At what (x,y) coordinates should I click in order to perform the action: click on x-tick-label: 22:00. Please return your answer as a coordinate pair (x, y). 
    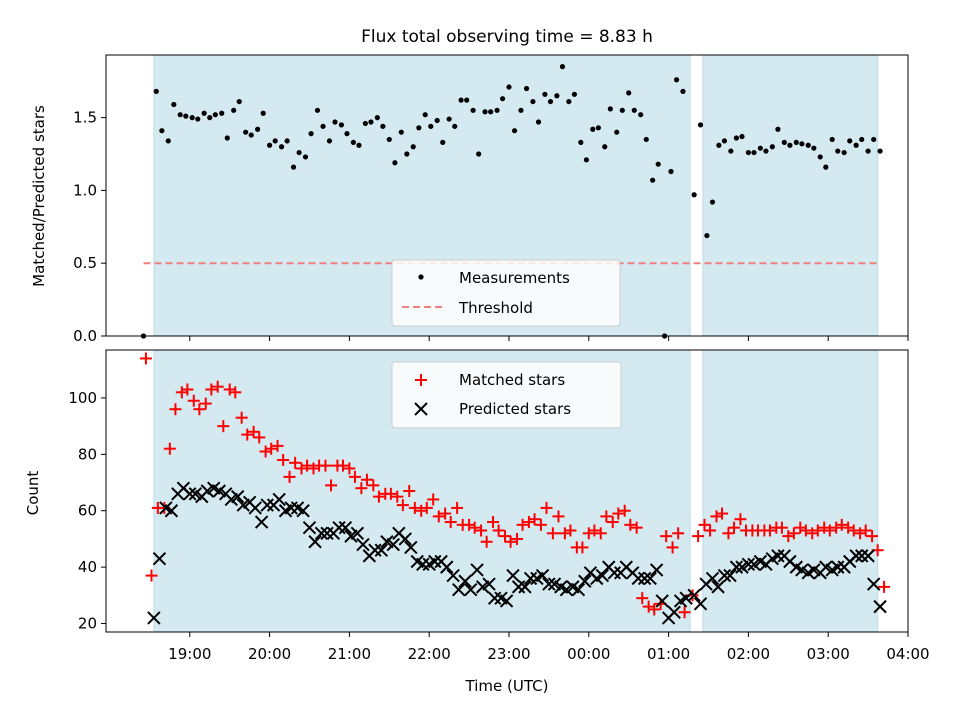
    Looking at the image, I should click on (429, 654).